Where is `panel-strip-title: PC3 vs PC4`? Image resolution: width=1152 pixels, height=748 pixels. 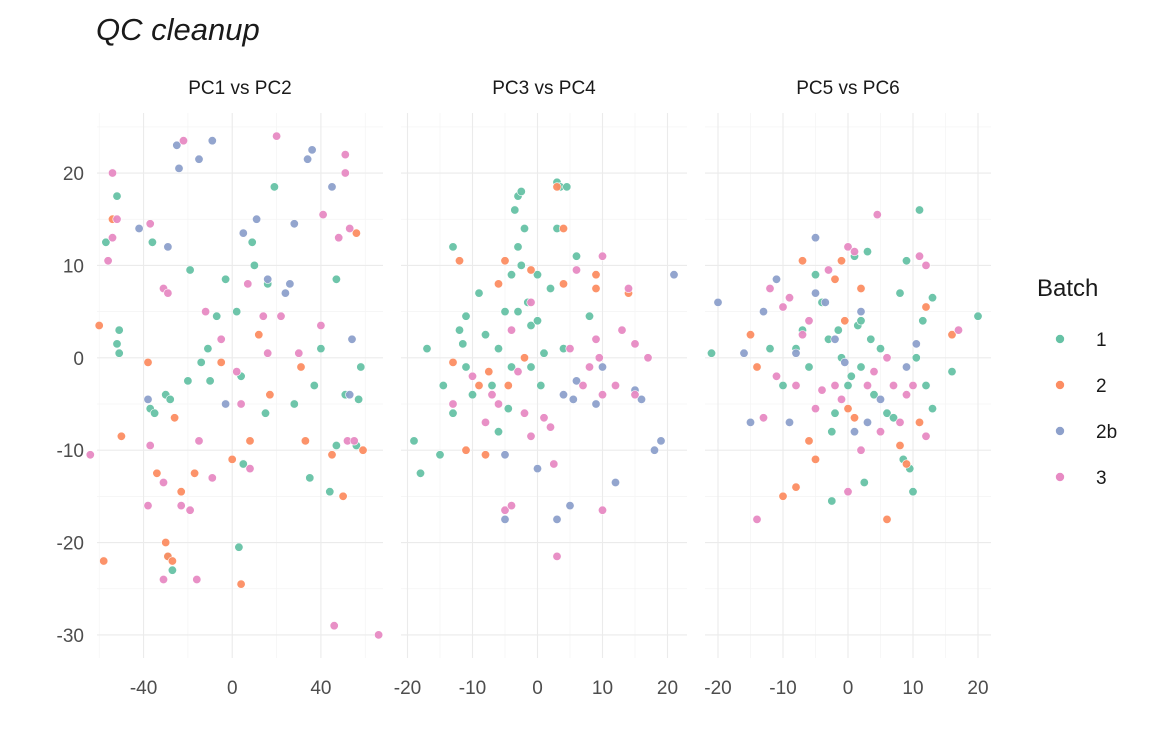 panel-strip-title: PC3 vs PC4 is located at coordinates (544, 88).